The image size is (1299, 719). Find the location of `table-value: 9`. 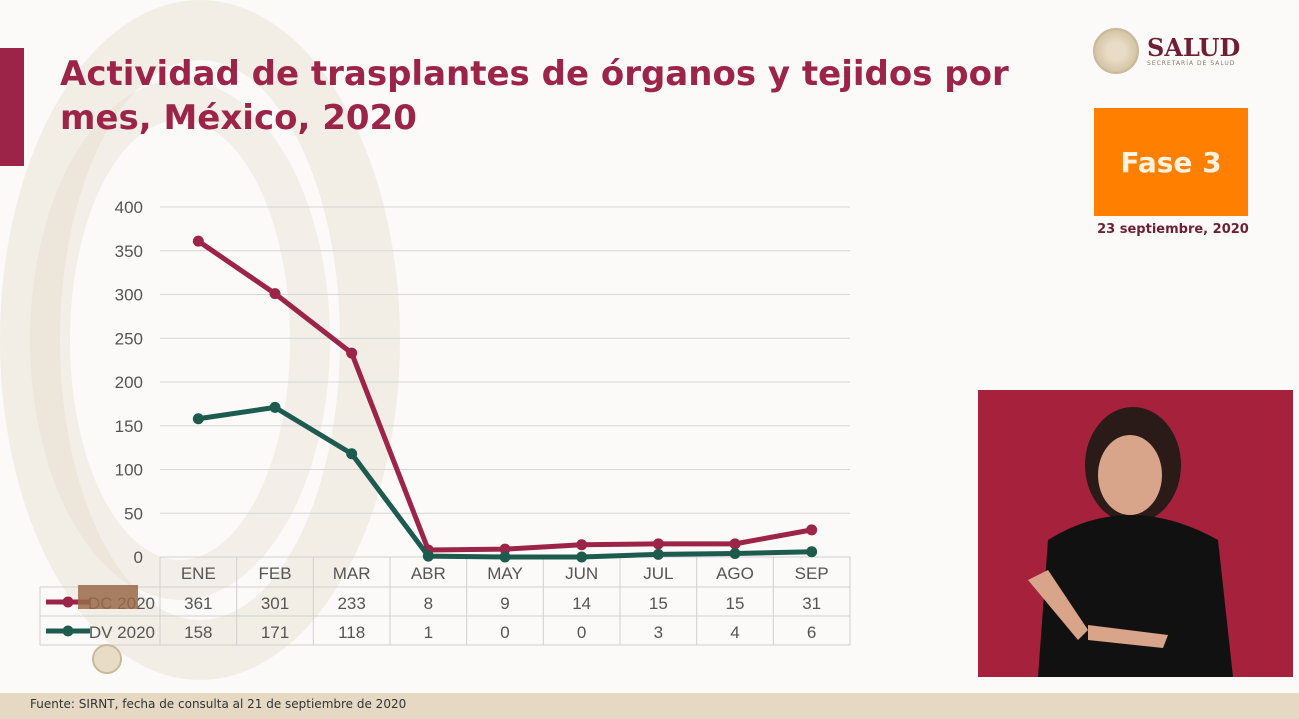

table-value: 9 is located at coordinates (504, 603).